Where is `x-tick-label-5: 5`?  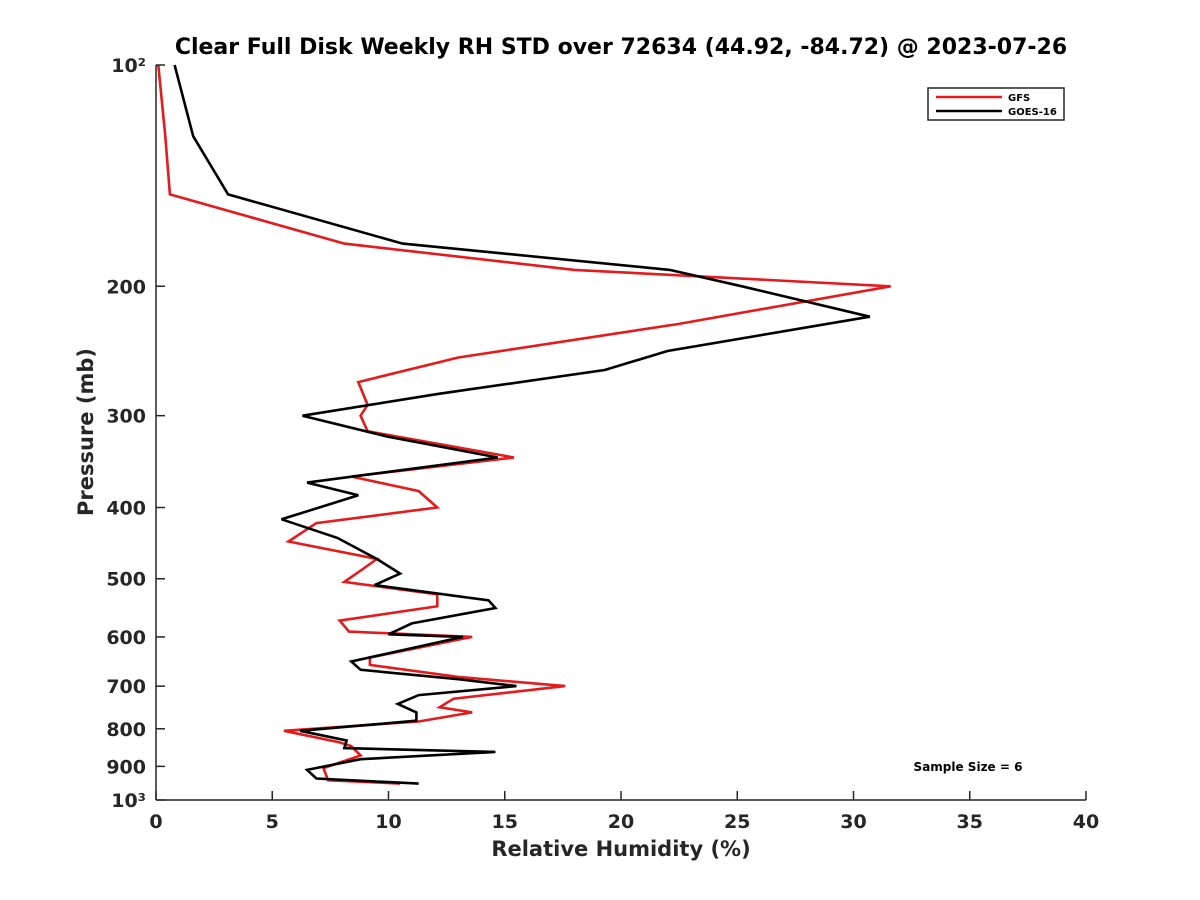
x-tick-label-5: 5 is located at coordinates (272, 822).